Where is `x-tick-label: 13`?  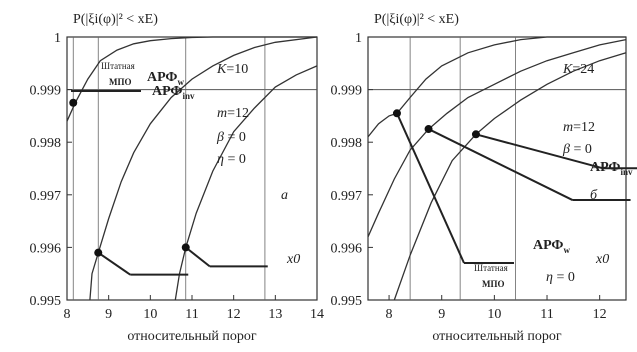 x-tick-label: 13 is located at coordinates (275, 314).